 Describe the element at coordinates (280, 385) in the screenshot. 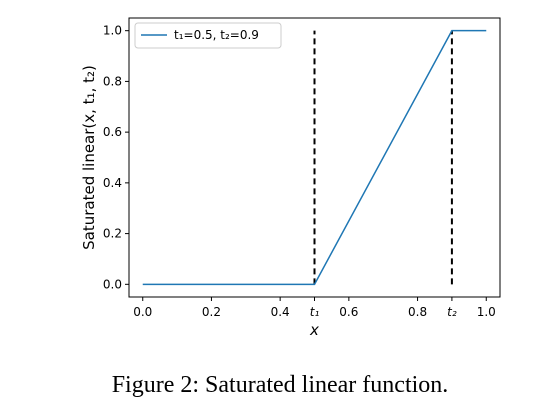

I see `figure-caption: Figure 2: Saturated linear function.` at that location.